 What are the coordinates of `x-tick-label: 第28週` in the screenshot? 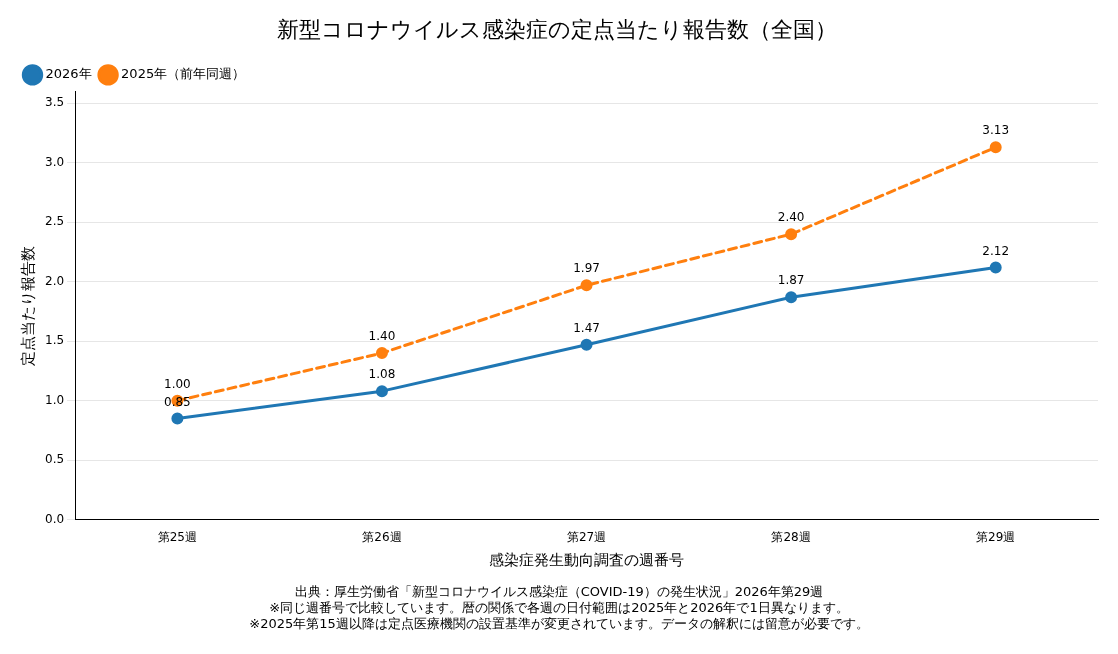 It's located at (791, 536).